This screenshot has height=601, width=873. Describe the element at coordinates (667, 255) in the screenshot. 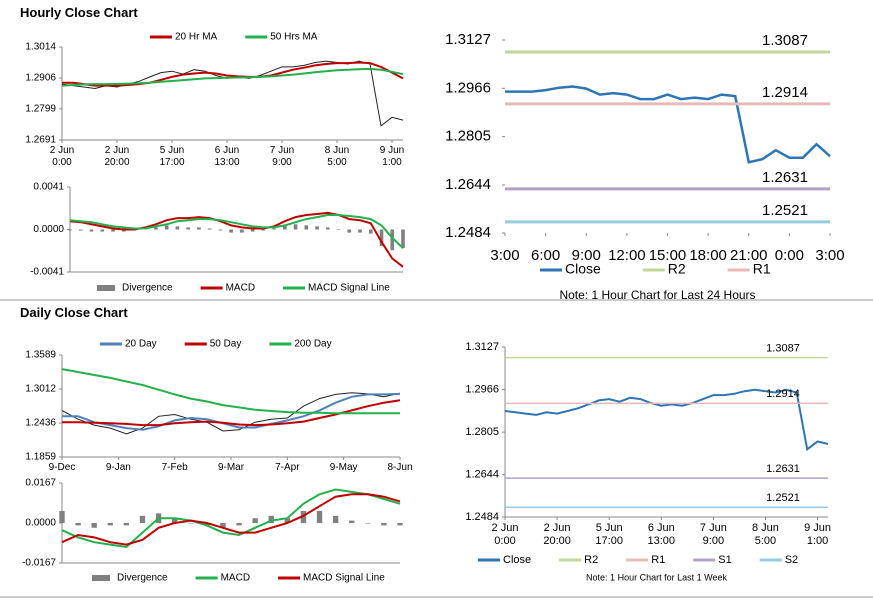

I see `x-tick-label: 15:00` at that location.